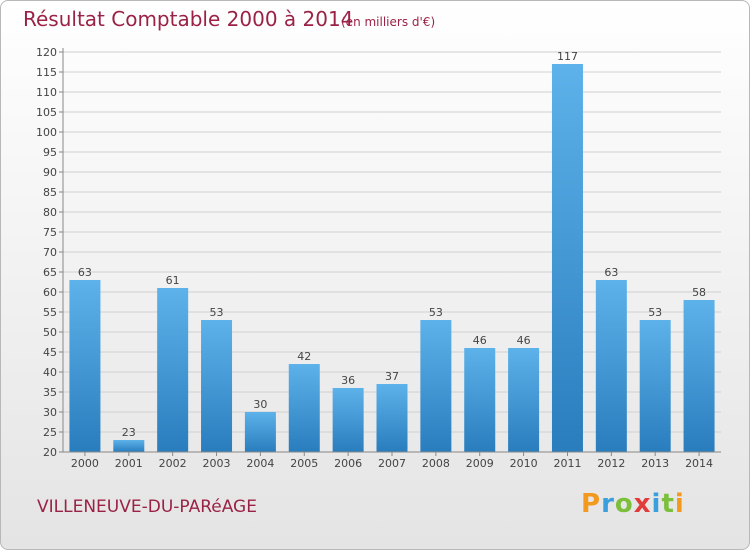 The image size is (750, 550). I want to click on data-label: 36, so click(348, 380).